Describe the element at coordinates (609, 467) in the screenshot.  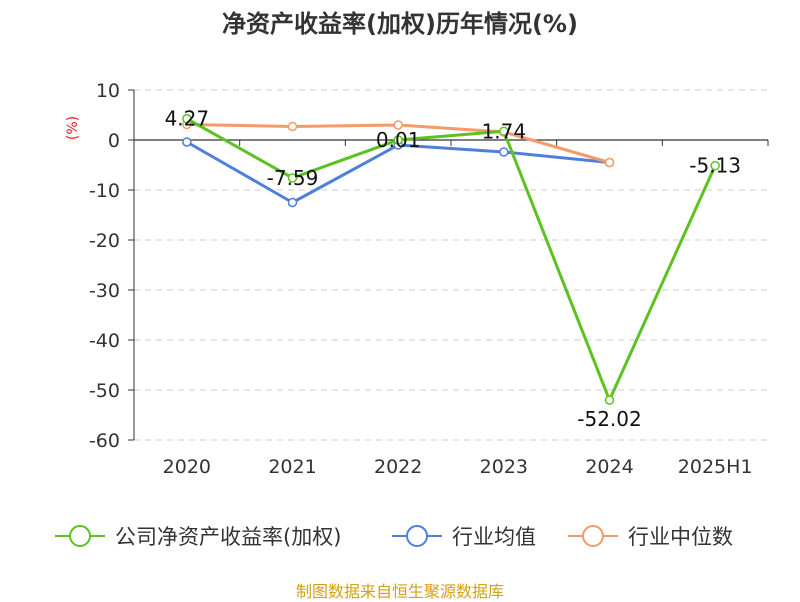
I see `x-tick-label: 2024` at that location.